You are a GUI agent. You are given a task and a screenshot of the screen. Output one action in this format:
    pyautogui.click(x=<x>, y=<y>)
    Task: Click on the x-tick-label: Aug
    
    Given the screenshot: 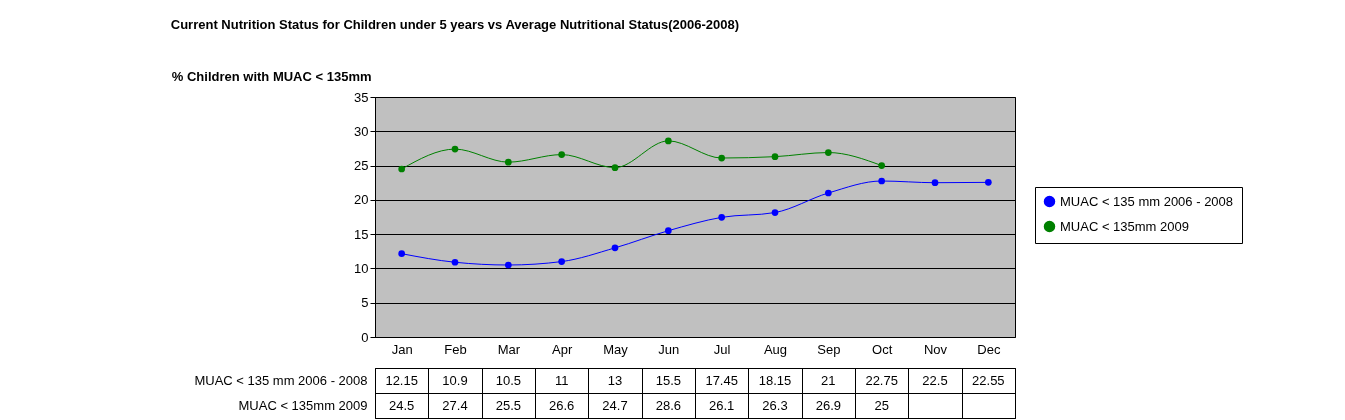 What is the action you would take?
    pyautogui.click(x=775, y=349)
    